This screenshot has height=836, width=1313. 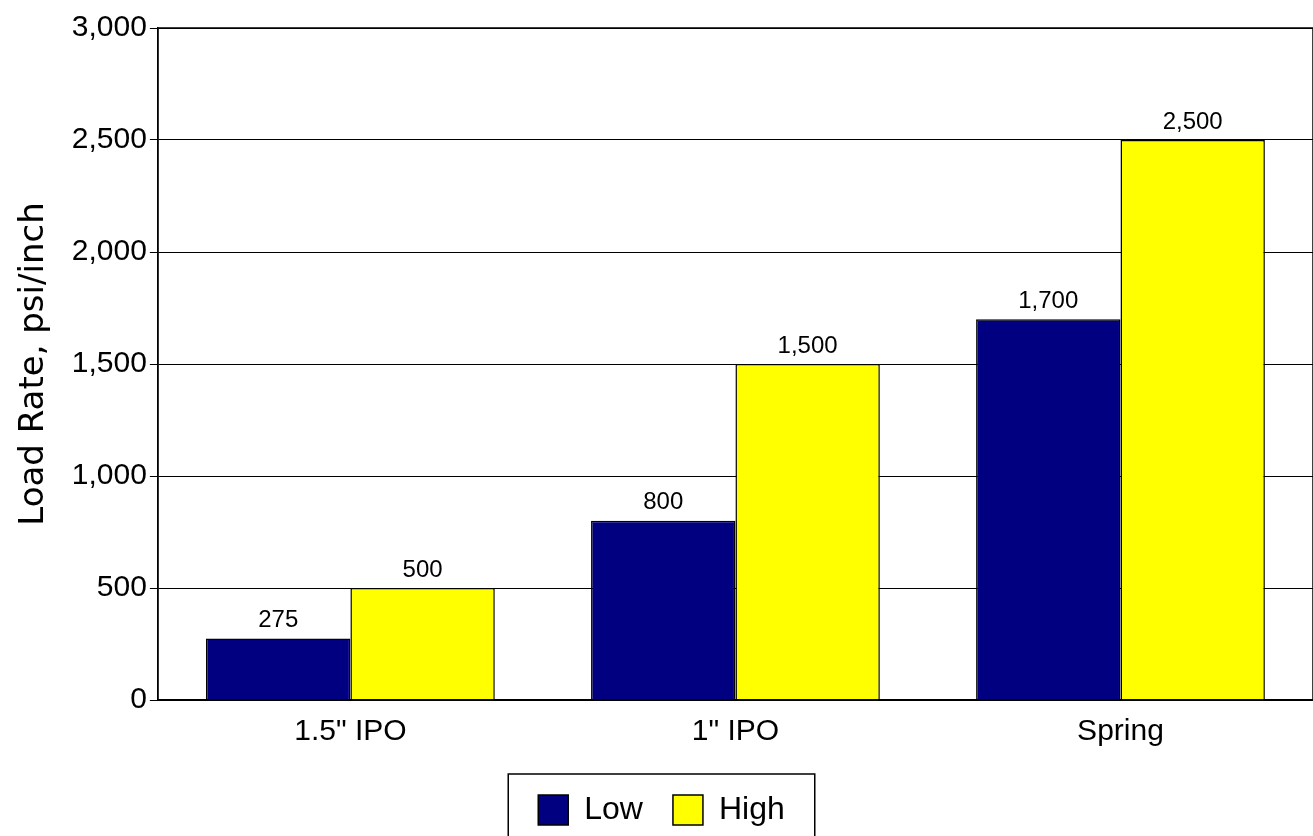 I want to click on x-tick-label: 1" IPO, so click(x=735, y=730).